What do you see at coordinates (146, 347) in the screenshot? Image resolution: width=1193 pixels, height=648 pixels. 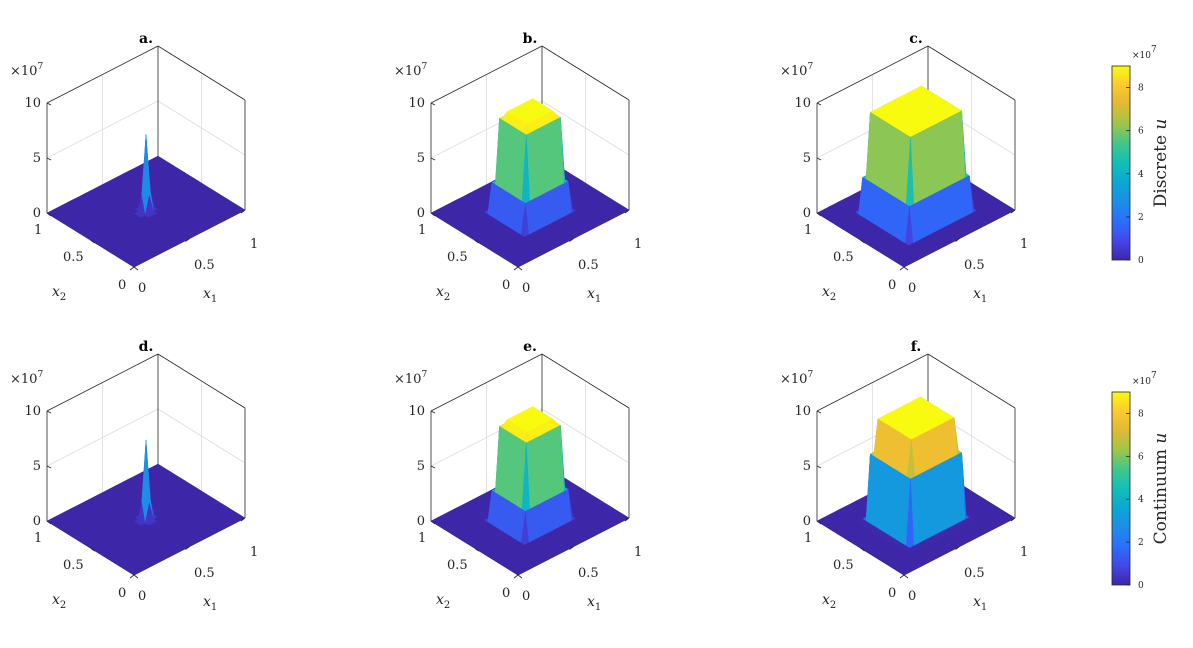 I see `panel-title: d.` at bounding box center [146, 347].